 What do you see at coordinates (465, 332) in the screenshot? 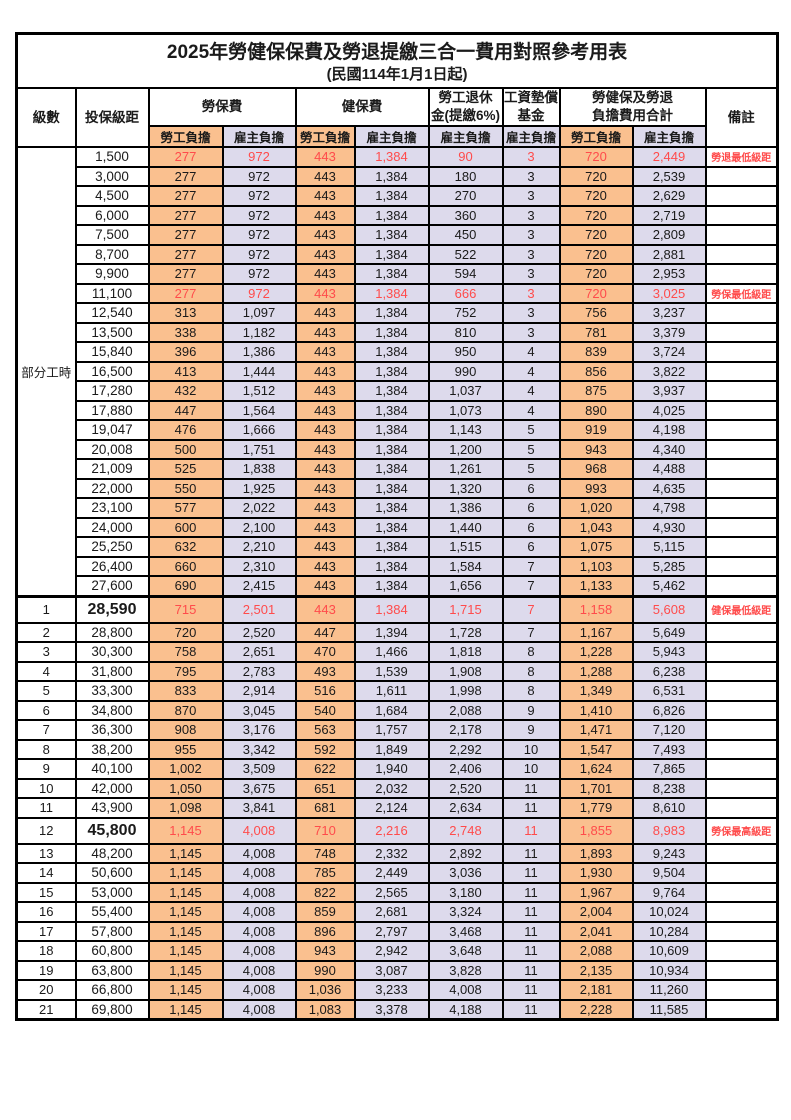
I see `pension-employer-cell: 810` at bounding box center [465, 332].